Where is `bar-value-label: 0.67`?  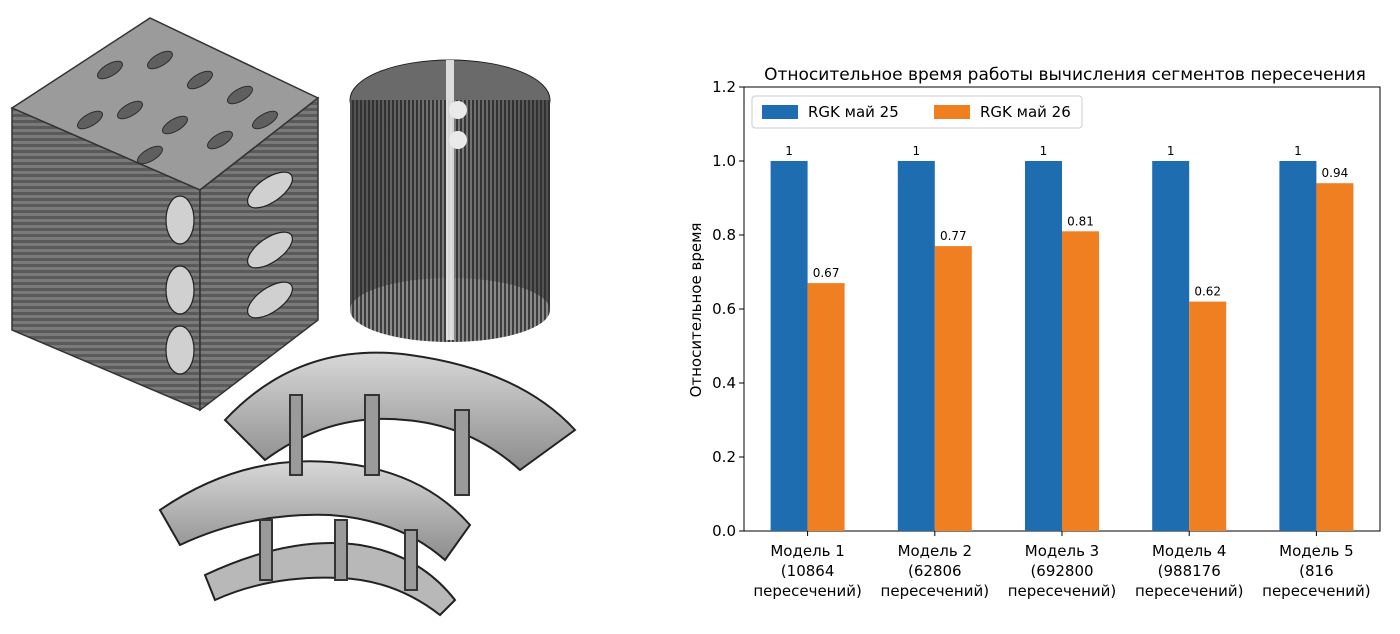 bar-value-label: 0.67 is located at coordinates (826, 273).